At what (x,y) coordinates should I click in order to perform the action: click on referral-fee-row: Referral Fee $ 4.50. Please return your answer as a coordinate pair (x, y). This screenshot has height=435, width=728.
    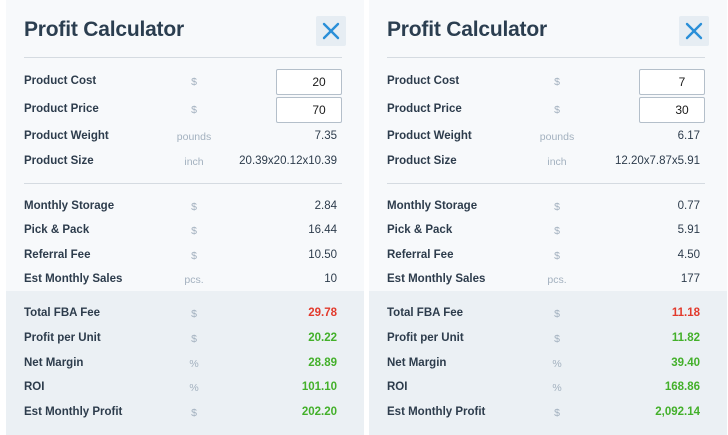
    Looking at the image, I should click on (548, 256).